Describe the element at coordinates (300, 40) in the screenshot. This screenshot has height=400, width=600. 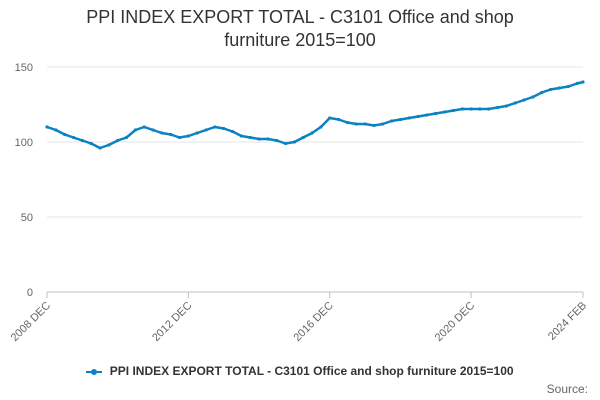
I see `chart-title-line-2: furniture 2015=100` at that location.